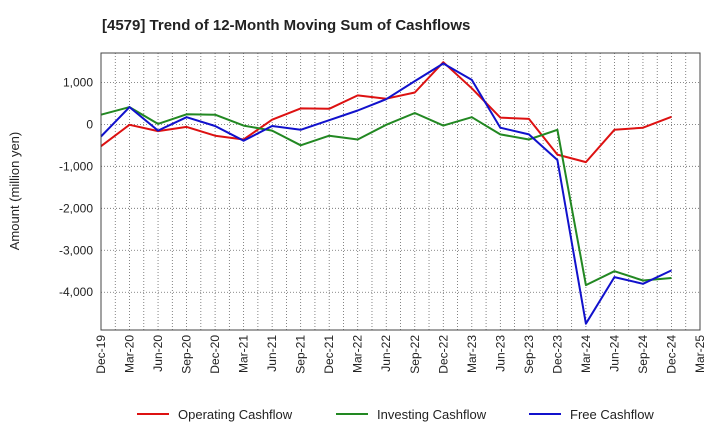 The width and height of the screenshot is (720, 440). Describe the element at coordinates (643, 354) in the screenshot. I see `x-tick-label: Sep-24` at that location.